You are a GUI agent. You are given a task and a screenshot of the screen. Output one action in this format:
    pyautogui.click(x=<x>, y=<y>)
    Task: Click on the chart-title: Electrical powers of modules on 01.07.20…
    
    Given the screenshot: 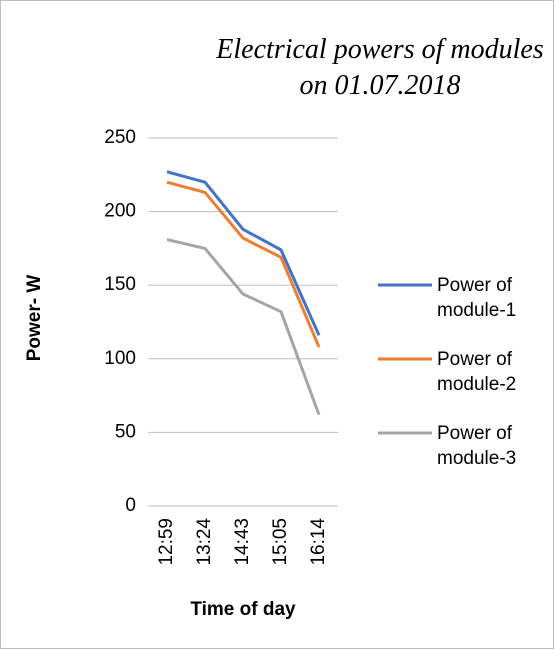 What is the action you would take?
    pyautogui.click(x=380, y=67)
    